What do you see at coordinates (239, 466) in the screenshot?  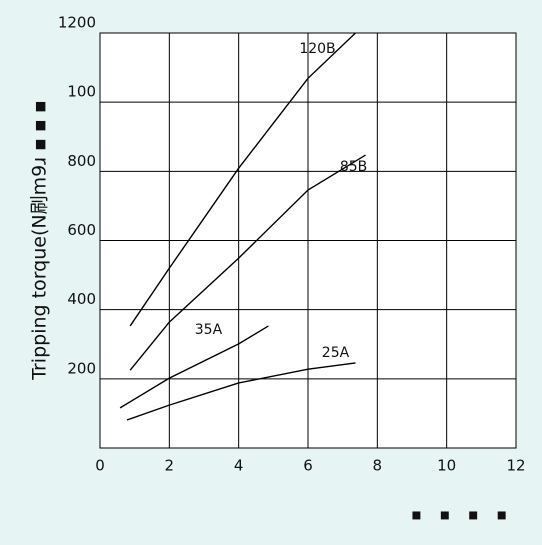 I see `x-tick-label: 4` at bounding box center [239, 466].